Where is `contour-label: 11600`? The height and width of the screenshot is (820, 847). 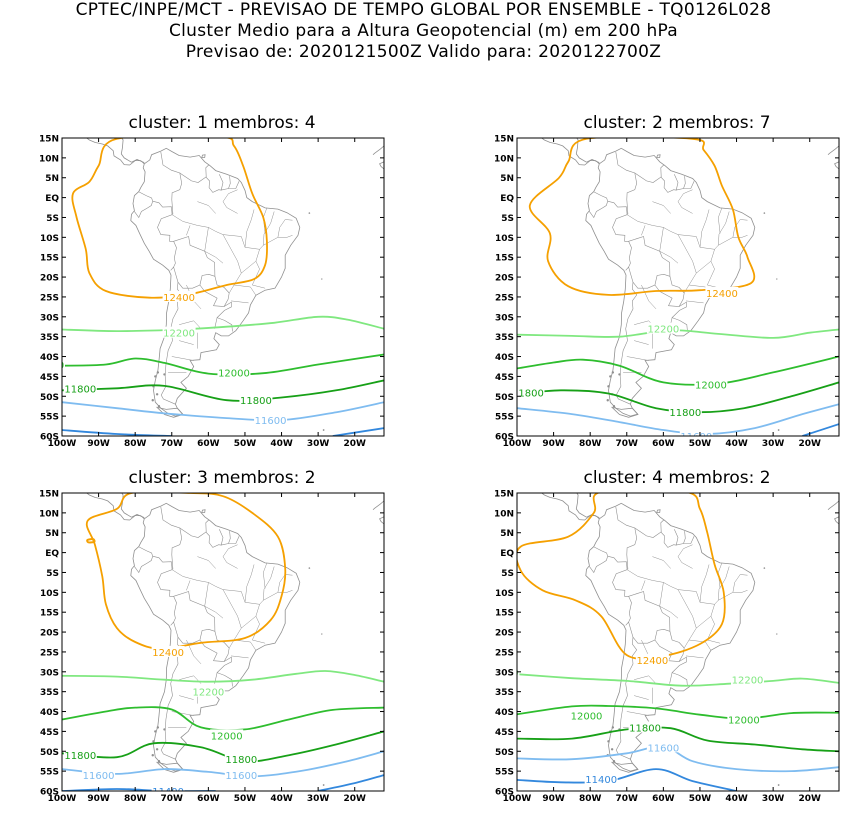 contour-label: 11600 is located at coordinates (696, 437).